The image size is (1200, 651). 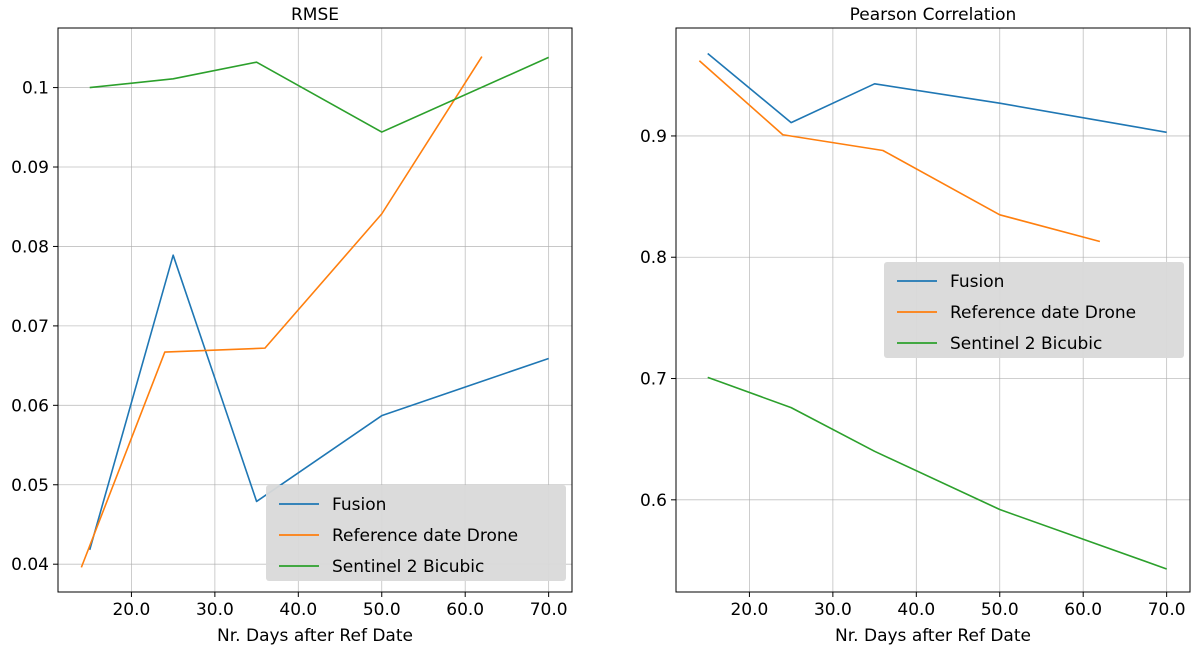 What do you see at coordinates (916, 610) in the screenshot?
I see `pearson-x-tick-label: 40.0` at bounding box center [916, 610].